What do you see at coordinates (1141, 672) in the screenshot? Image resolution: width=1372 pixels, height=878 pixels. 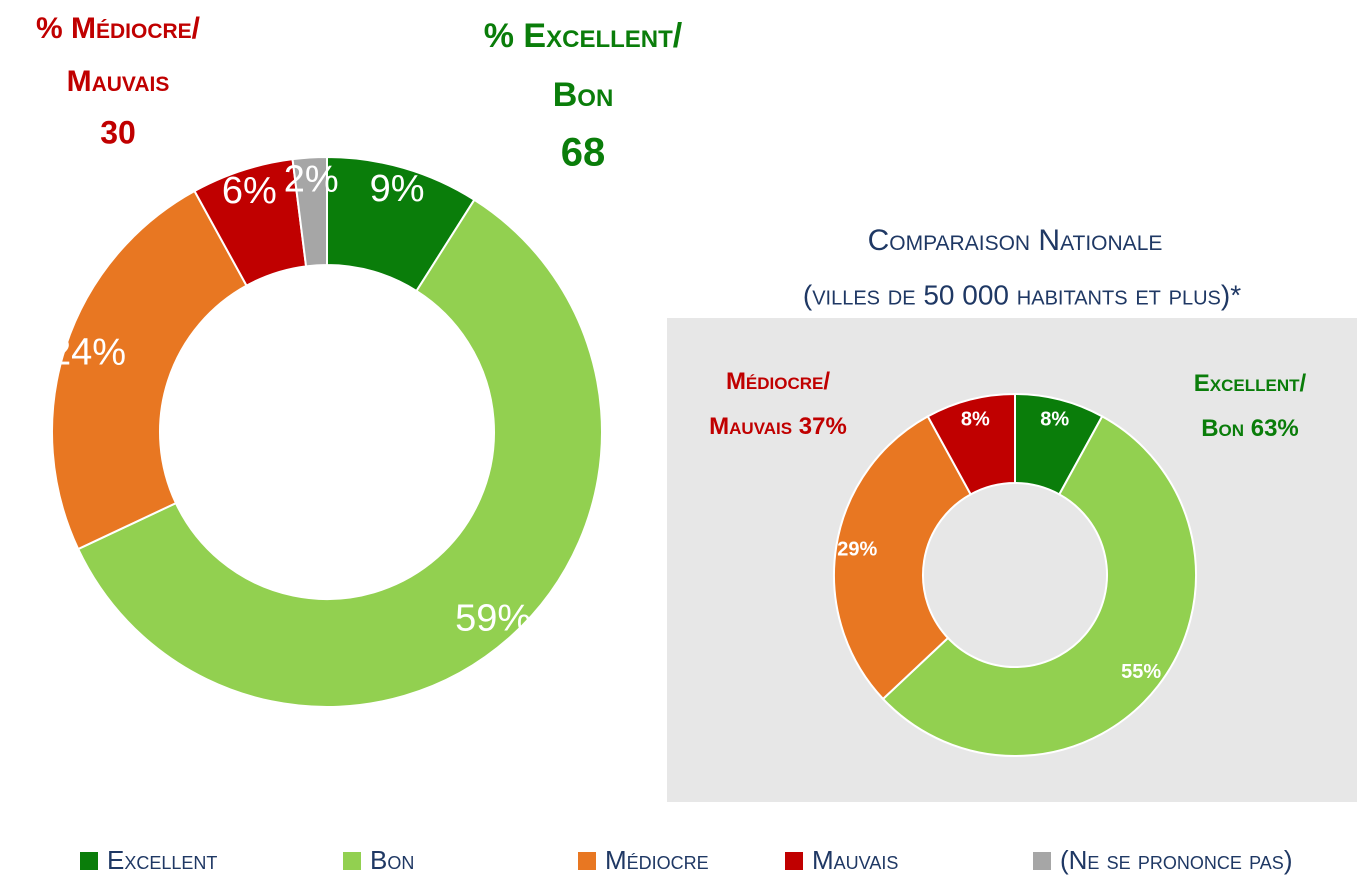 I see `segment-label: 55%` at bounding box center [1141, 672].